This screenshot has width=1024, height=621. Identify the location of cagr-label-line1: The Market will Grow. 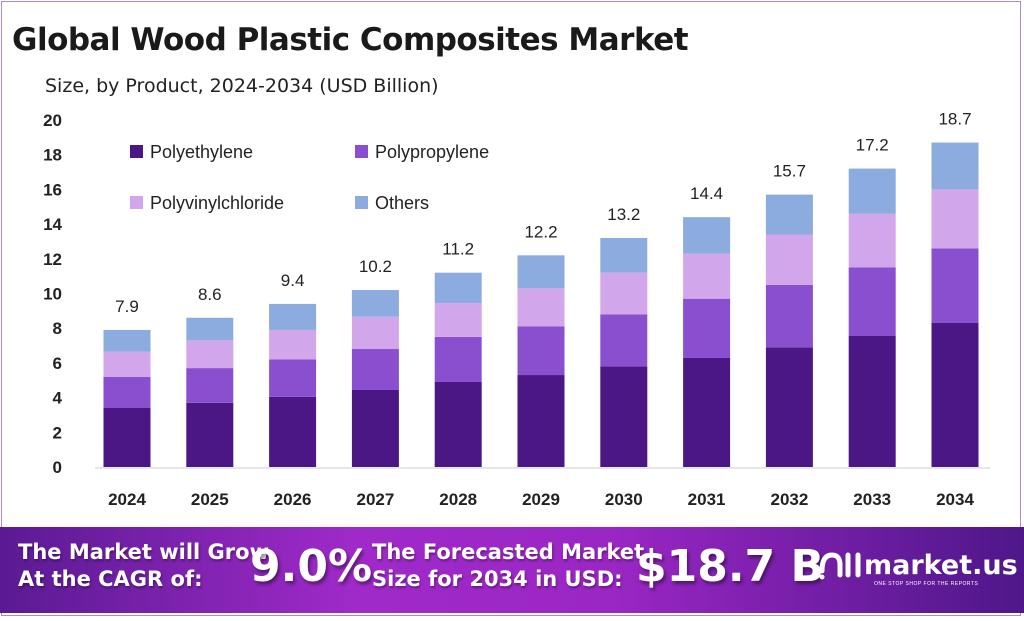
(143, 552).